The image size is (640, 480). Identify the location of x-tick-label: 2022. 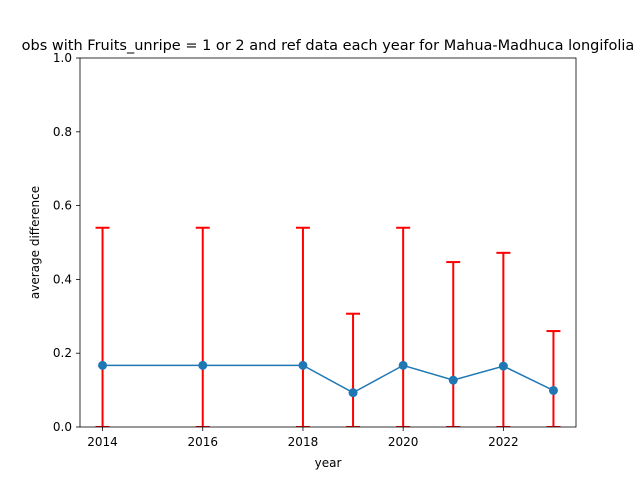
(503, 442).